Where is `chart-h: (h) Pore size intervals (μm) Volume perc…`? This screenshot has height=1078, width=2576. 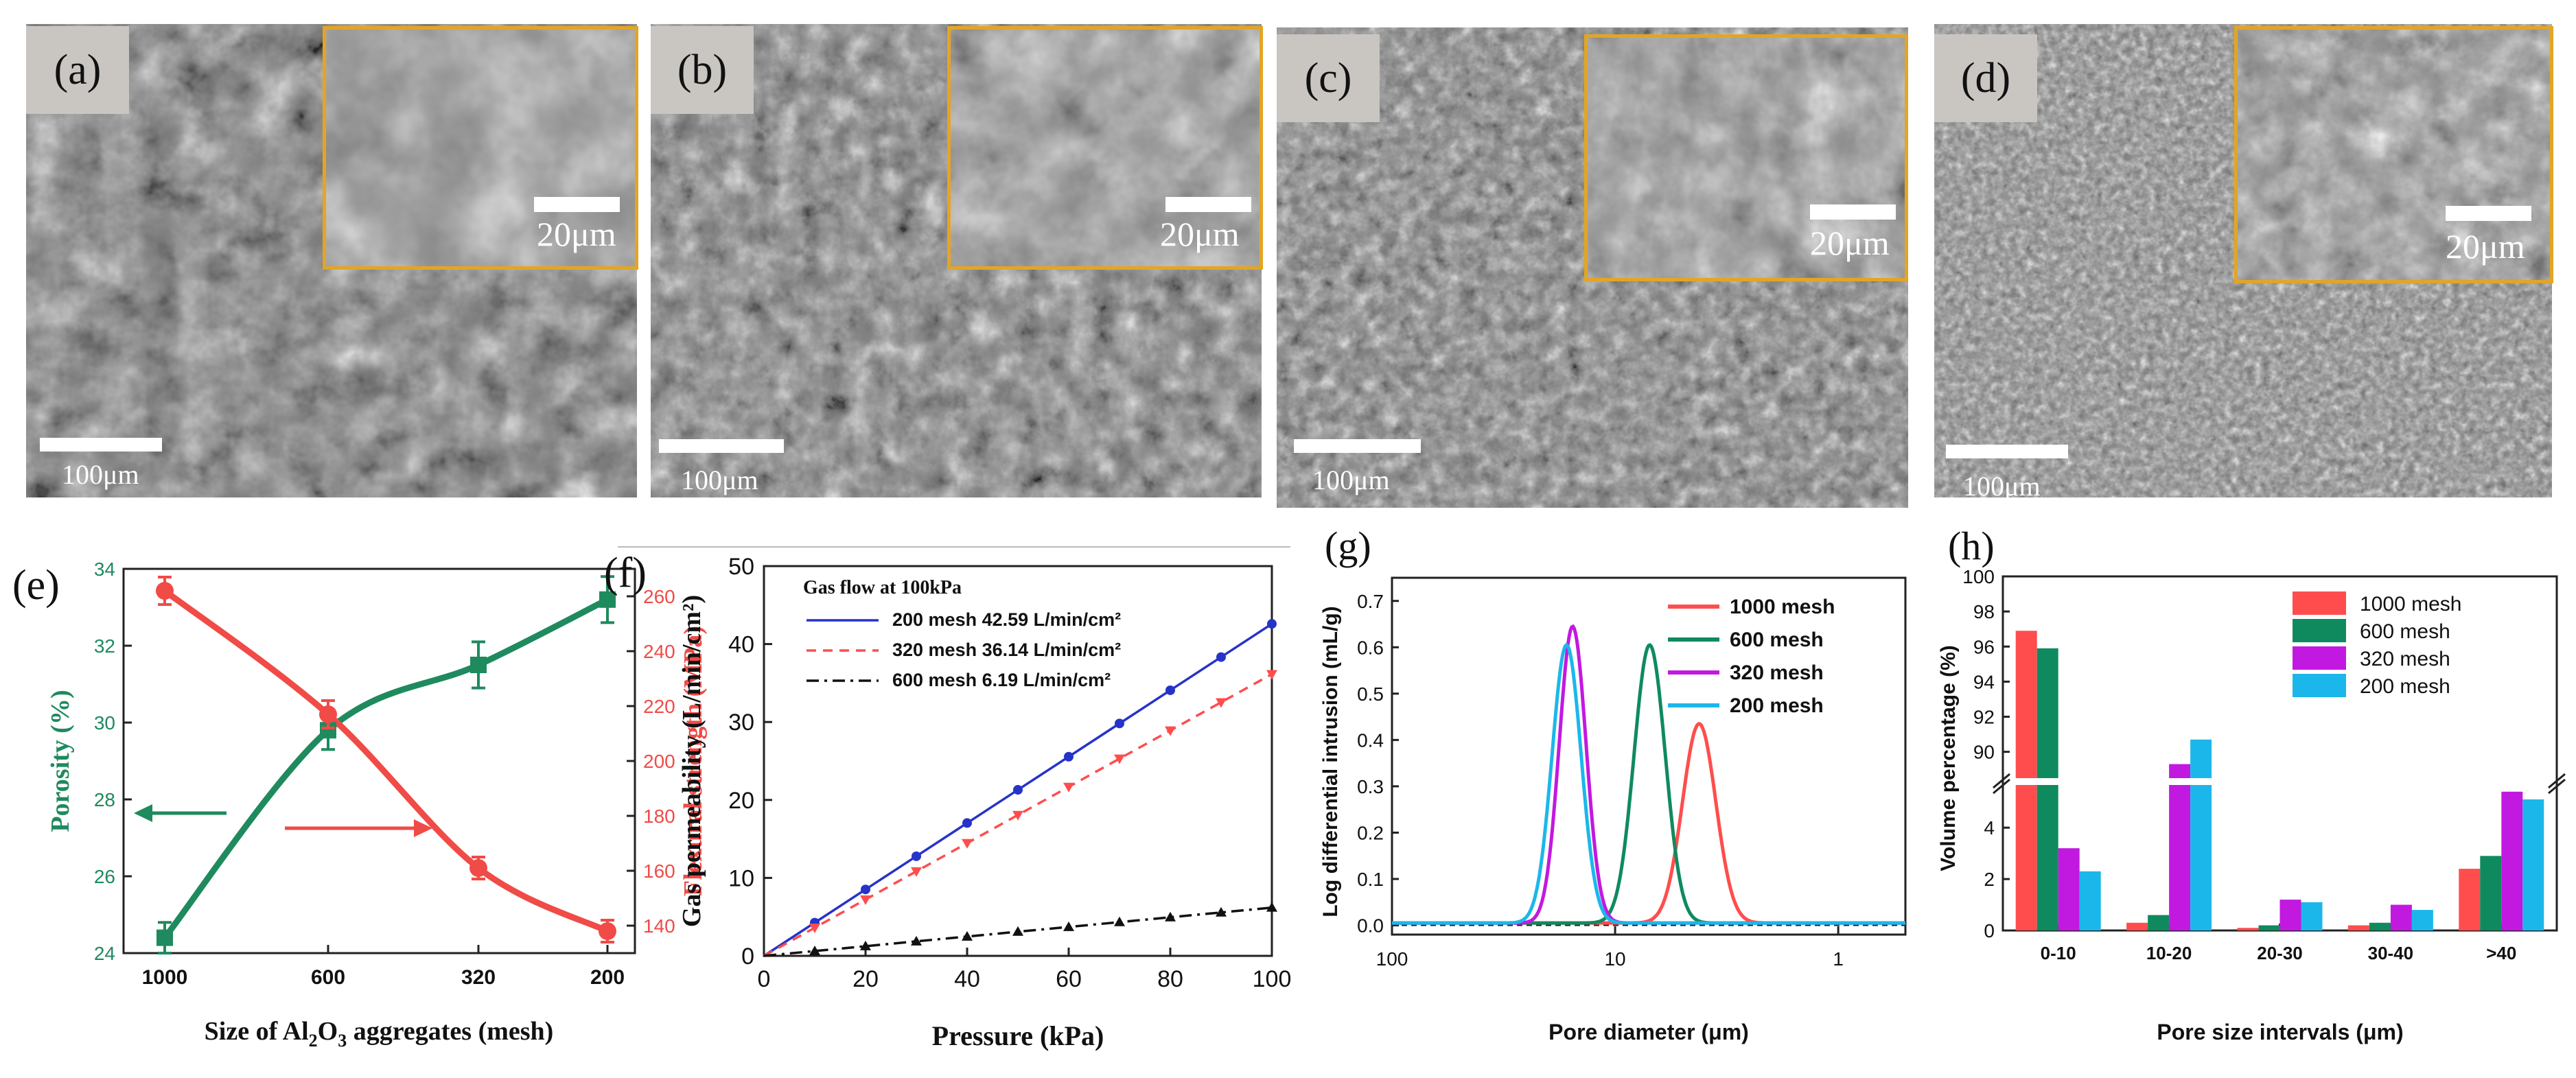 chart-h: (h) Pore size intervals (μm) Volume perc… is located at coordinates (2251, 784).